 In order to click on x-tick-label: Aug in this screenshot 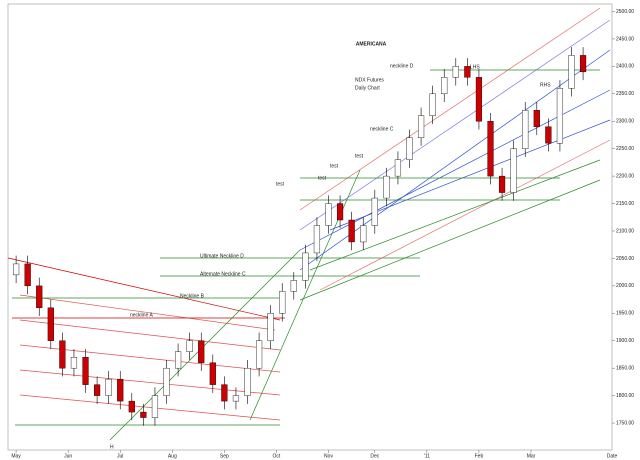, I will do `click(172, 456)`.